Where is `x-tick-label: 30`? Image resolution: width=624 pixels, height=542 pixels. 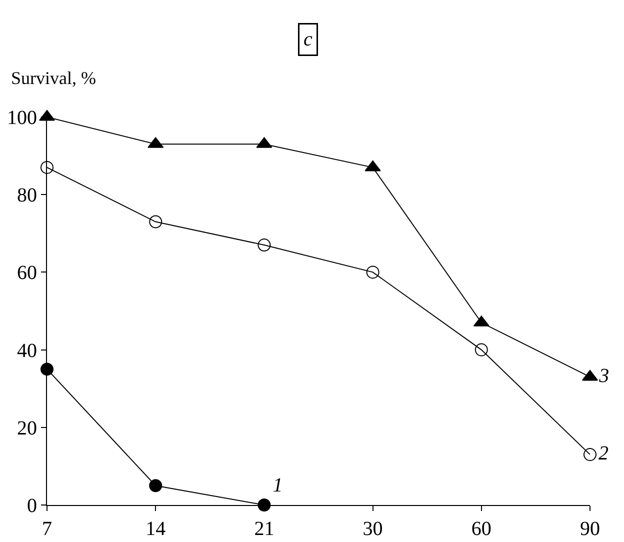 x-tick-label: 30 is located at coordinates (372, 529).